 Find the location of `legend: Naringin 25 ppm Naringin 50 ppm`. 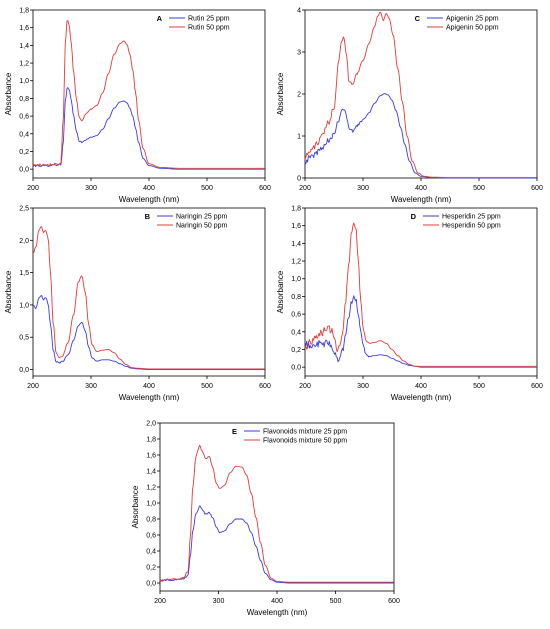

legend: Naringin 25 ppm Naringin 50 ppm is located at coordinates (192, 222).